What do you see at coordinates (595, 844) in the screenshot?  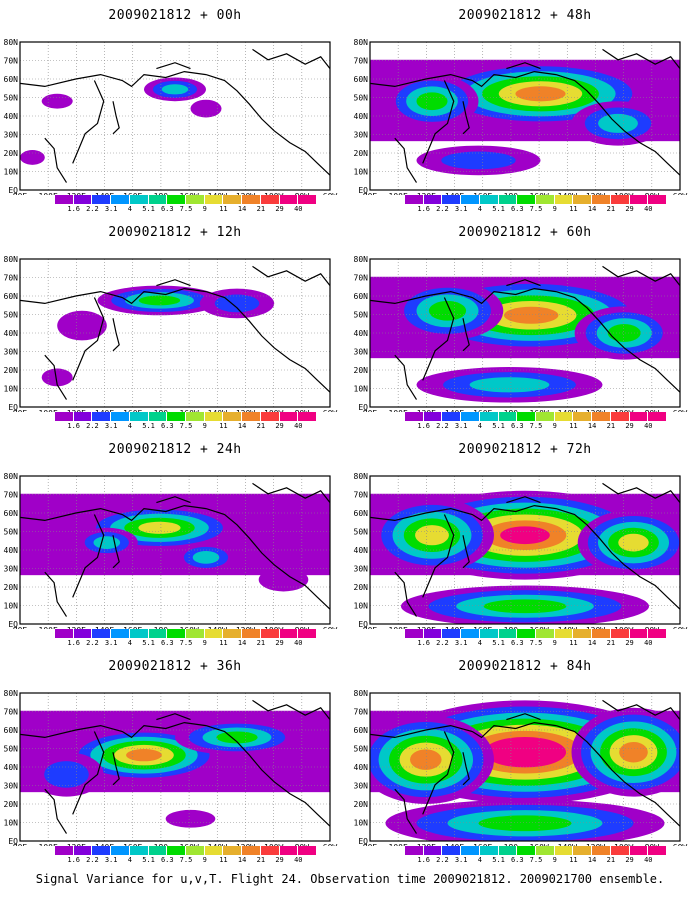 I see `lon-label: 120W` at bounding box center [595, 844].